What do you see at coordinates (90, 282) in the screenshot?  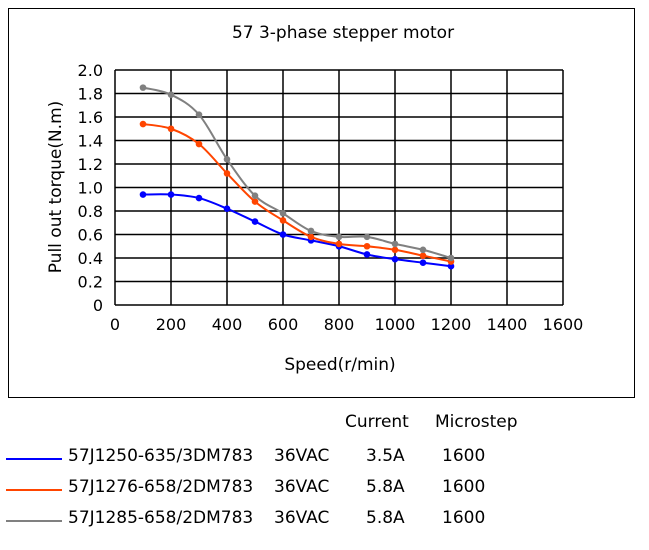 I see `y-tick-label: 0.2` at bounding box center [90, 282].